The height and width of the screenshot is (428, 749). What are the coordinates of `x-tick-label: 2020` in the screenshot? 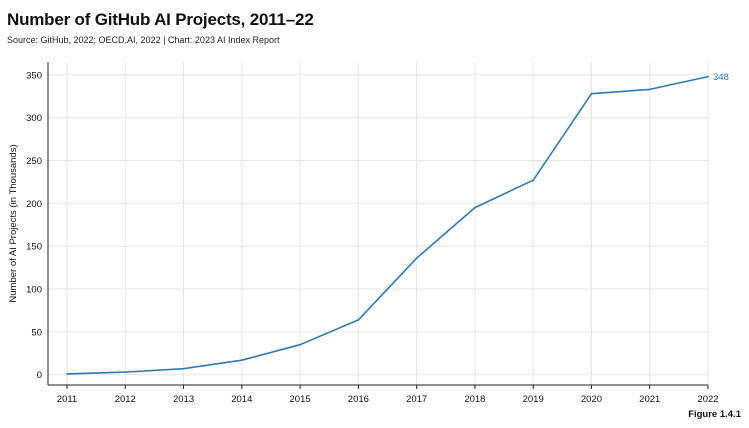 It's located at (591, 399).